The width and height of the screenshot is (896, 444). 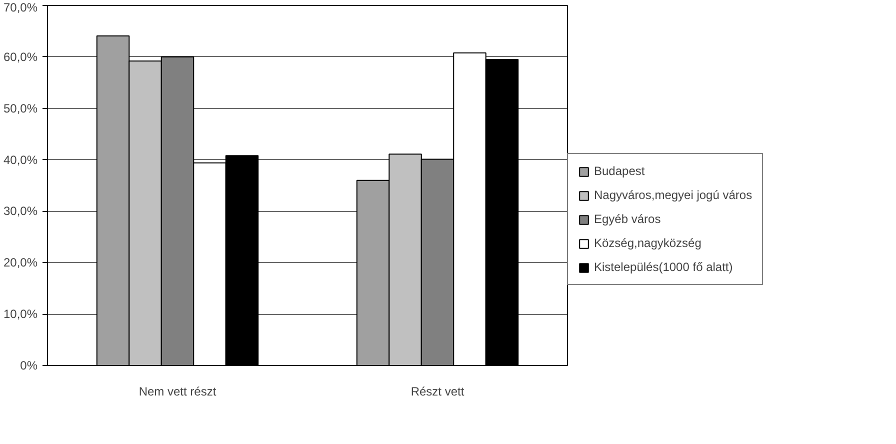 I want to click on y-tick-label: 70,0%, so click(x=20, y=7).